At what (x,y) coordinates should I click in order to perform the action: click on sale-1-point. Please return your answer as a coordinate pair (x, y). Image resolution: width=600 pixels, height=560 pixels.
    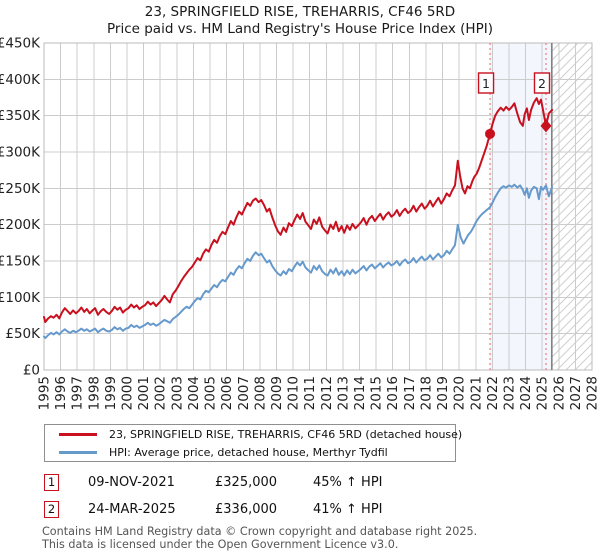
    Looking at the image, I should click on (490, 133).